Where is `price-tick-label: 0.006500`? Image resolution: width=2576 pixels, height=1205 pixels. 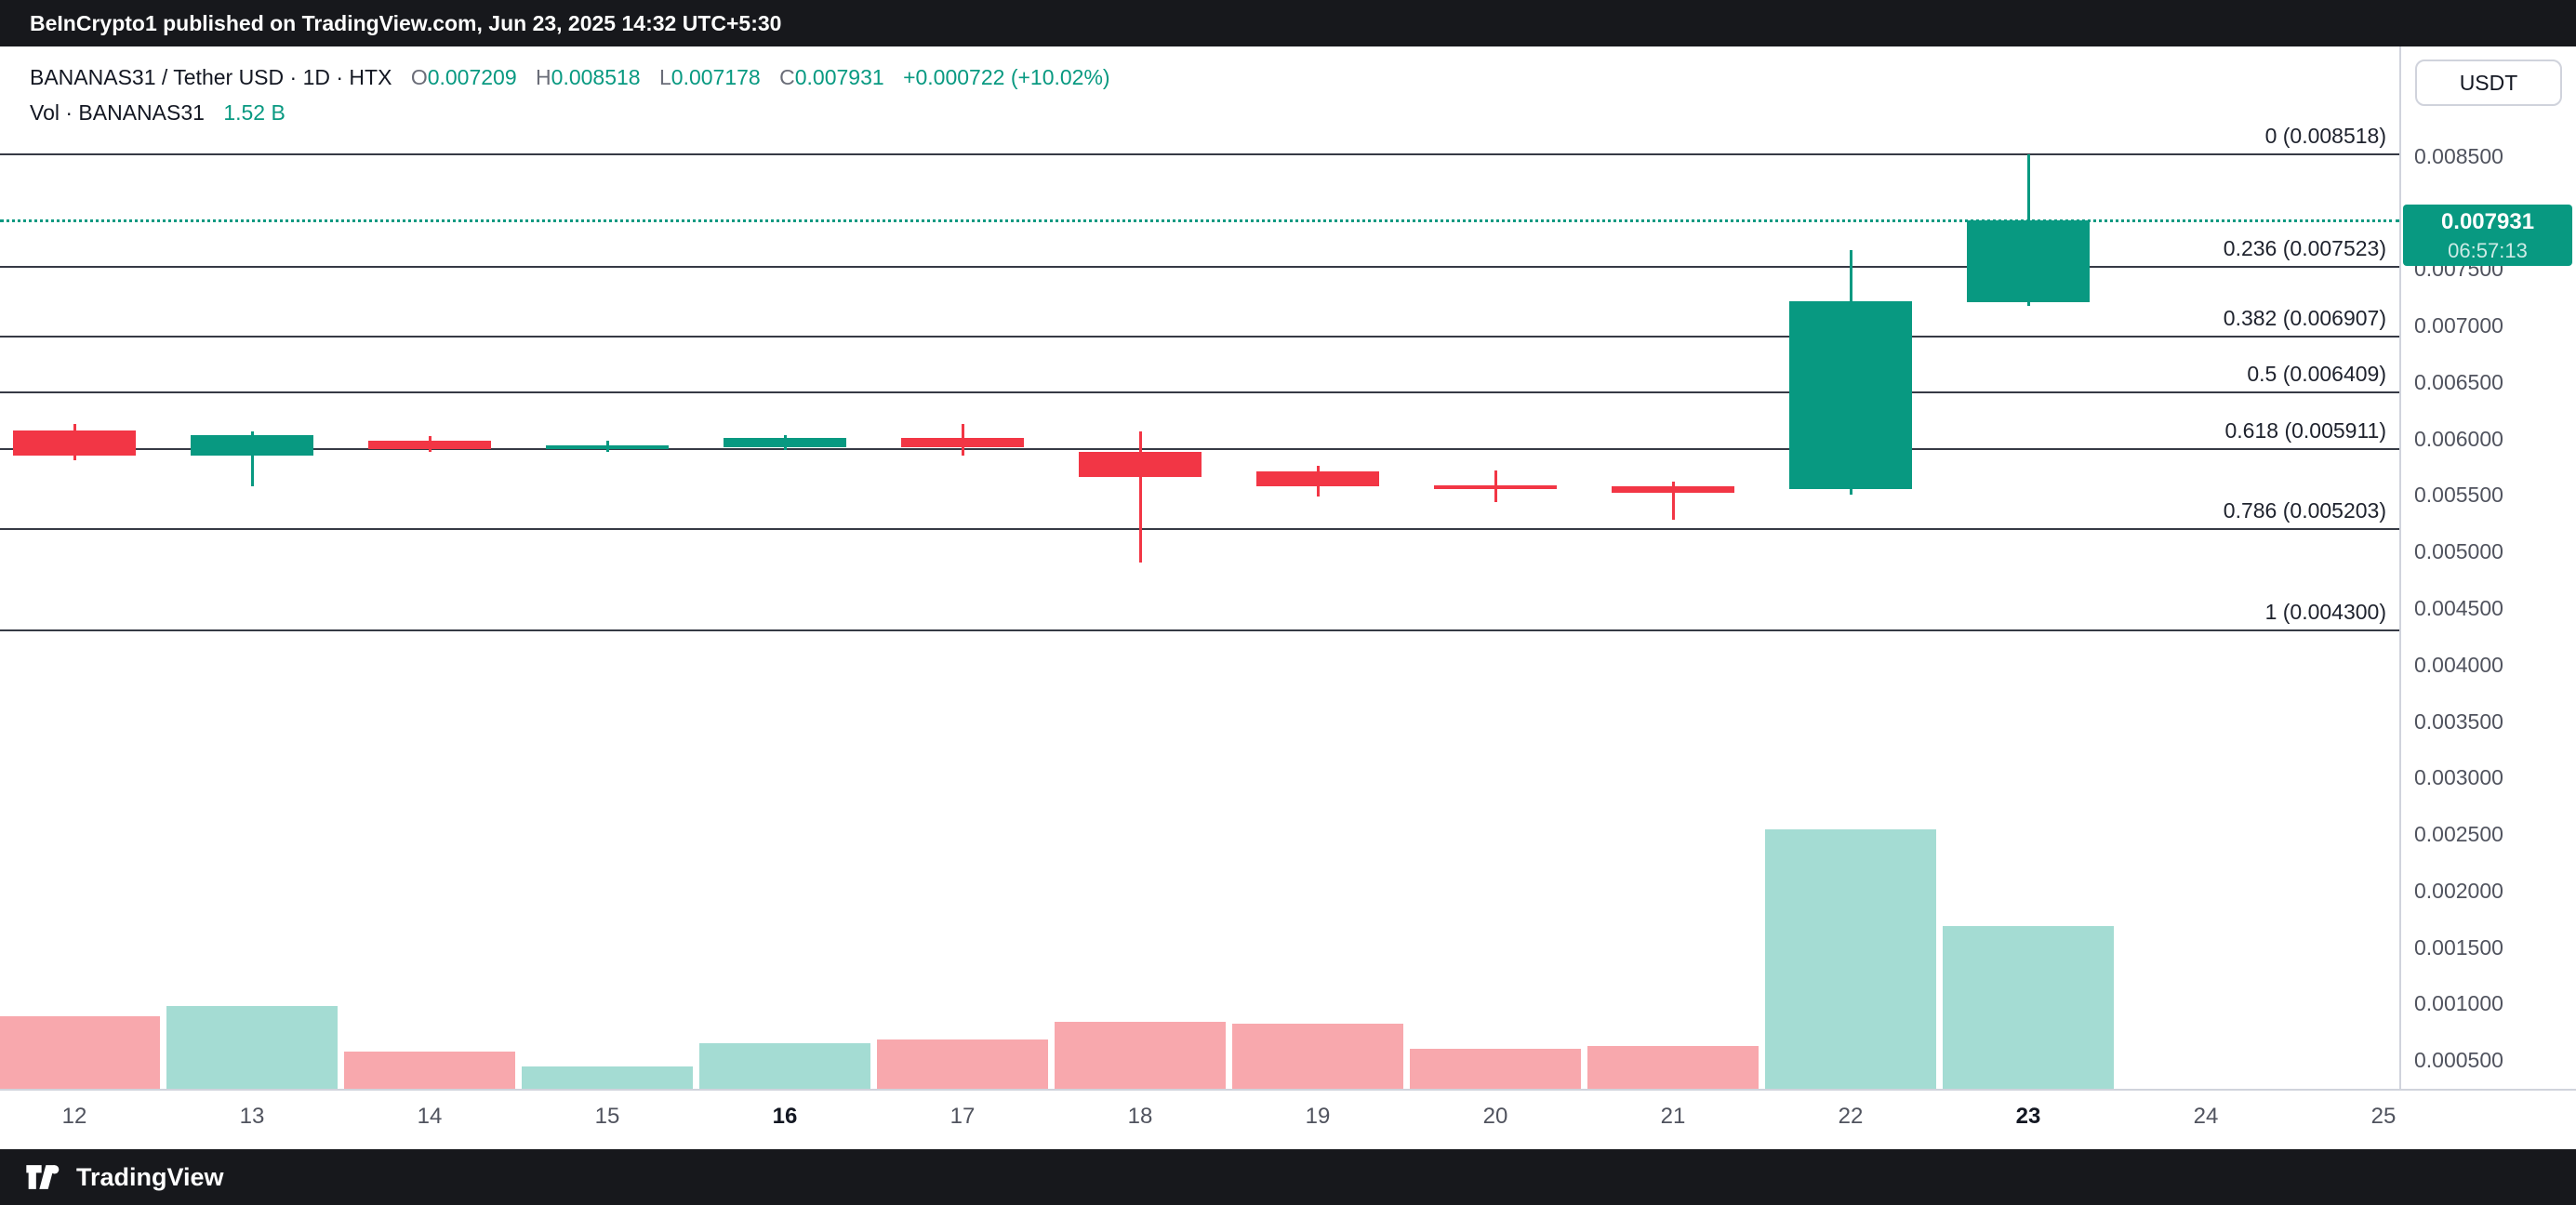
price-tick-label: 0.006500 is located at coordinates (2458, 381).